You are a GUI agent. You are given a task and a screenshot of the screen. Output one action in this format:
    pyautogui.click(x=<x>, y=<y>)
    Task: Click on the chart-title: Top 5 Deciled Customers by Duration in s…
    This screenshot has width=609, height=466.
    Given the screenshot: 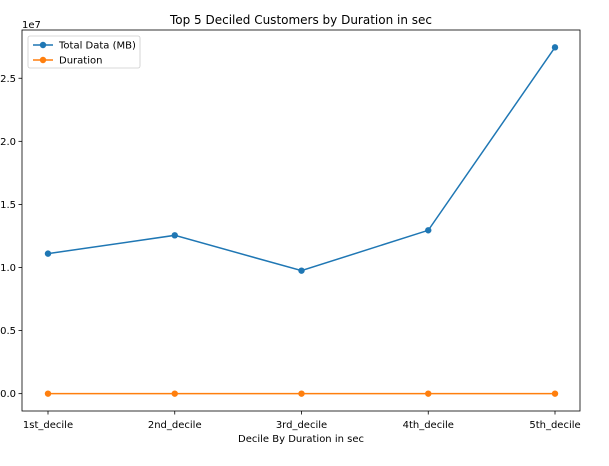 What is the action you would take?
    pyautogui.click(x=300, y=20)
    